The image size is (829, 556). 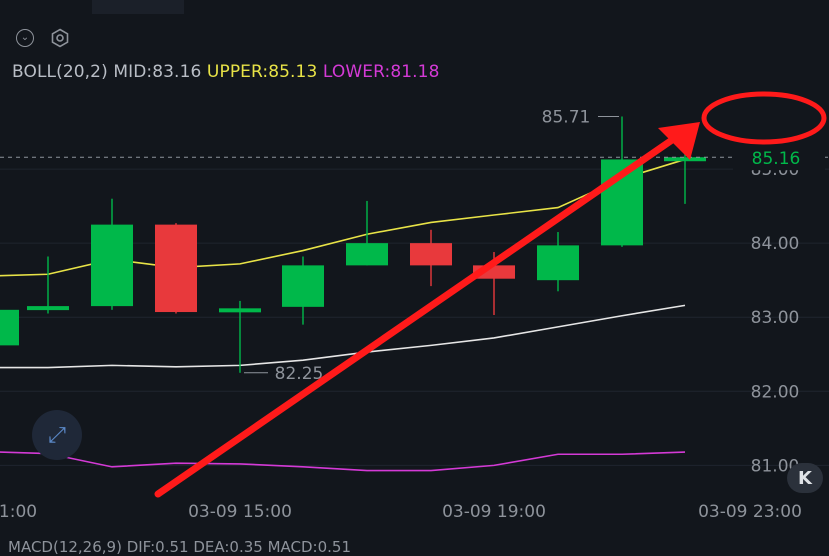 What do you see at coordinates (60, 38) in the screenshot?
I see `settings-hexagon-icon` at bounding box center [60, 38].